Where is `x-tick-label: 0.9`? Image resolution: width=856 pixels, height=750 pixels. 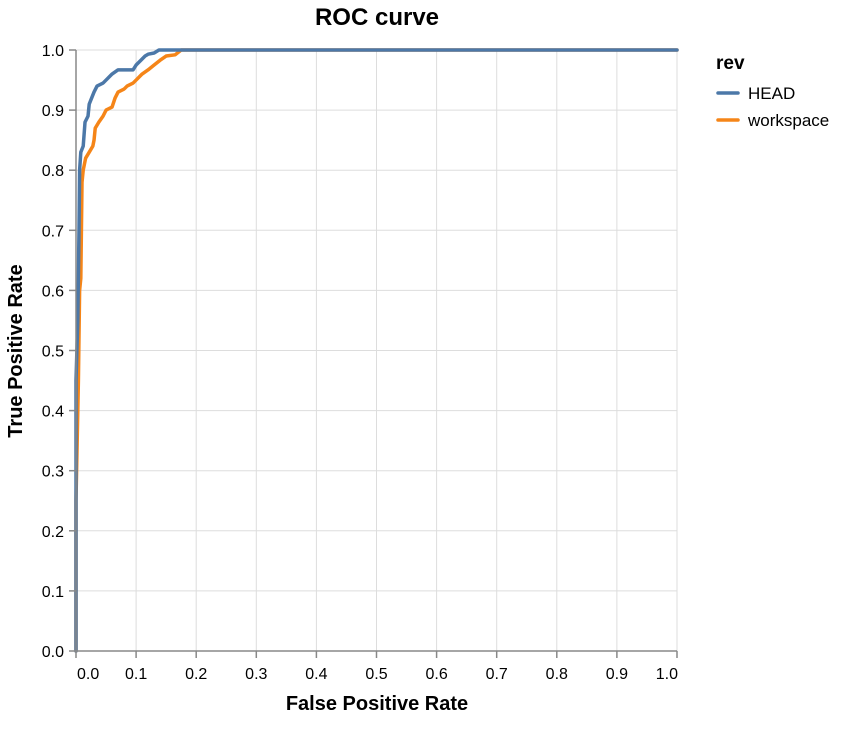 x-tick-label: 0.9 is located at coordinates (617, 674).